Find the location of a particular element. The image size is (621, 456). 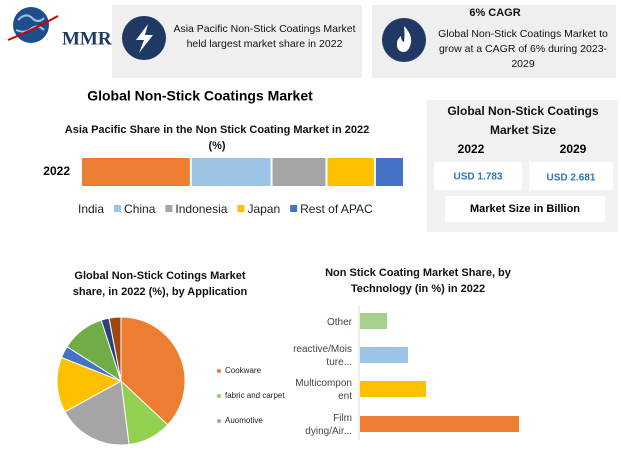

logo-swoosh is located at coordinates (33, 28).